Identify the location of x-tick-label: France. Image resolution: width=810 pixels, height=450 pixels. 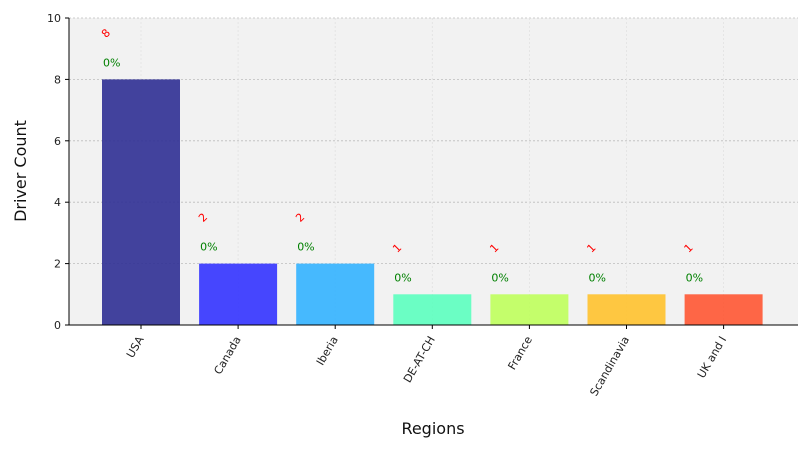
(520, 353).